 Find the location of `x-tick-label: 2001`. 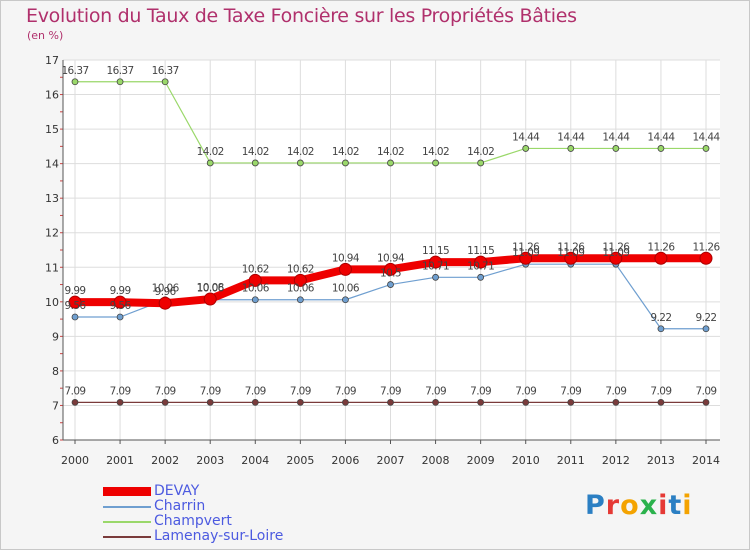

x-tick-label: 2001 is located at coordinates (120, 460).